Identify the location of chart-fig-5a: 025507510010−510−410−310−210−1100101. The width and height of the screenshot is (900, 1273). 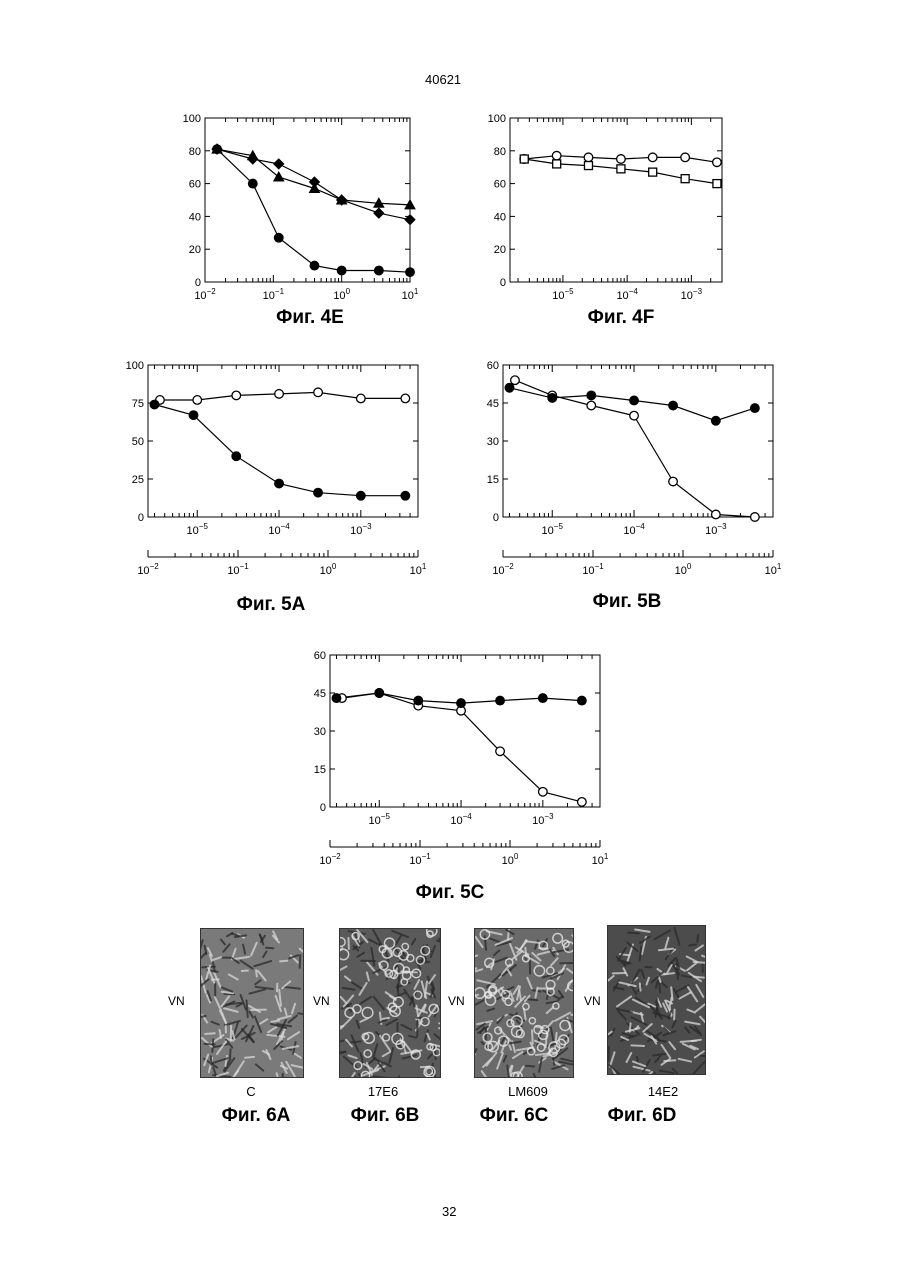
(272, 472).